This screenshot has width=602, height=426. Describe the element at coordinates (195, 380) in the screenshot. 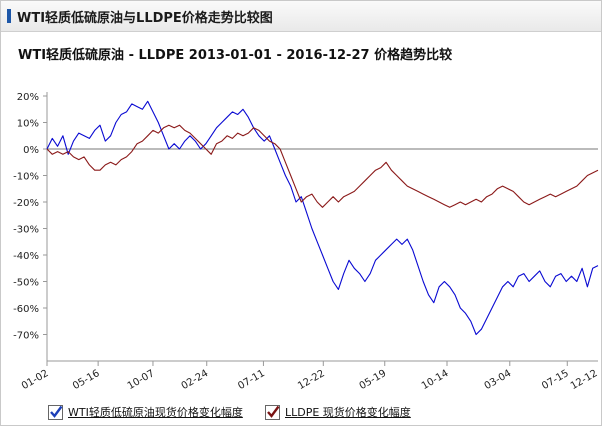

I see `x-tick-label: 02-24` at that location.